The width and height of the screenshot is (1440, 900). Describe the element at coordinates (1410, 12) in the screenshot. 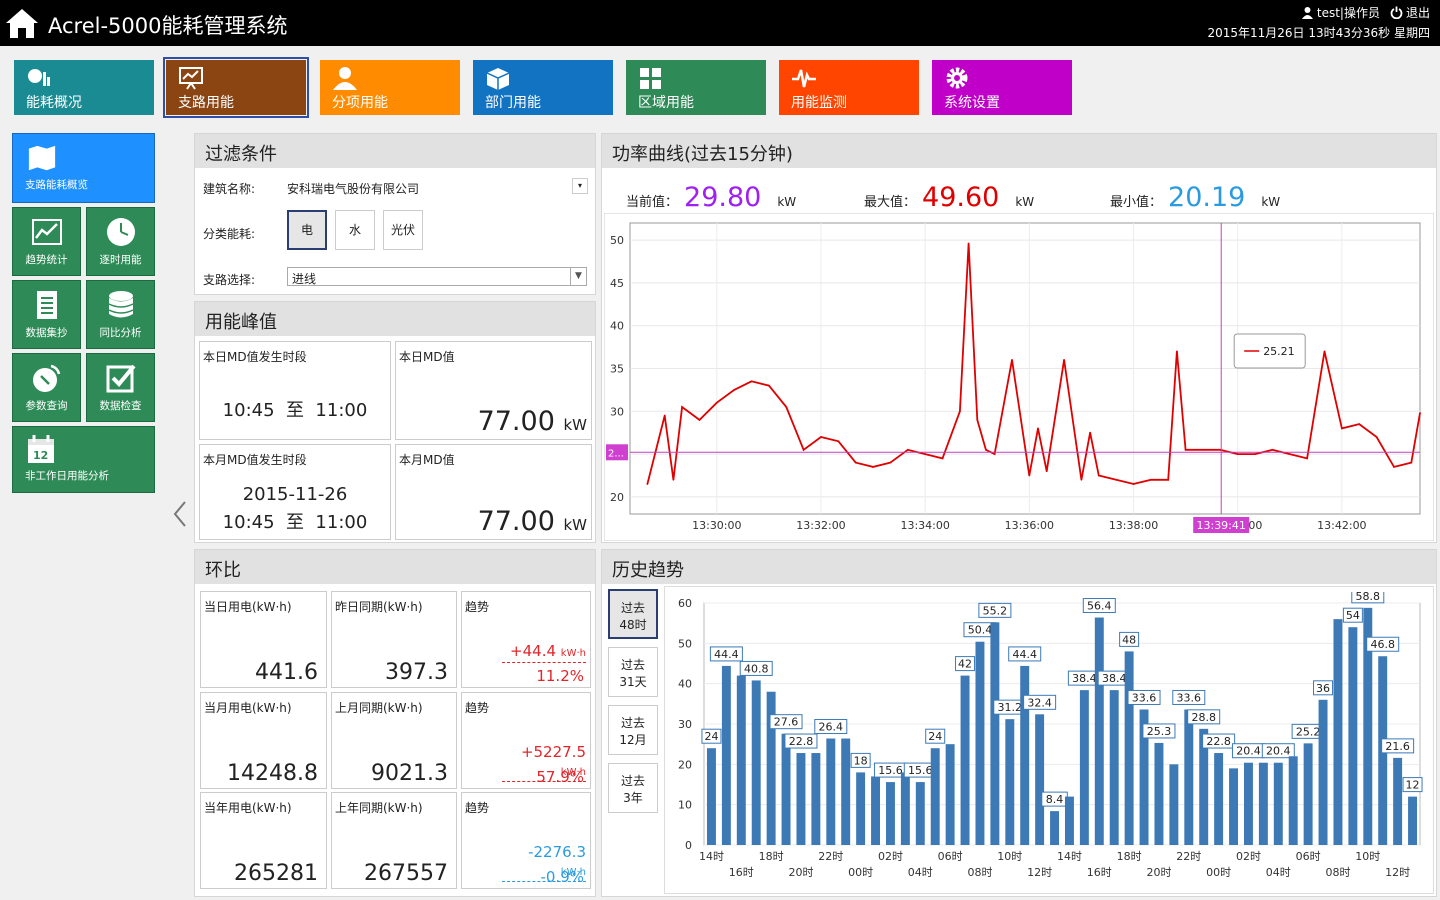

I see `logout-button: 退出` at that location.